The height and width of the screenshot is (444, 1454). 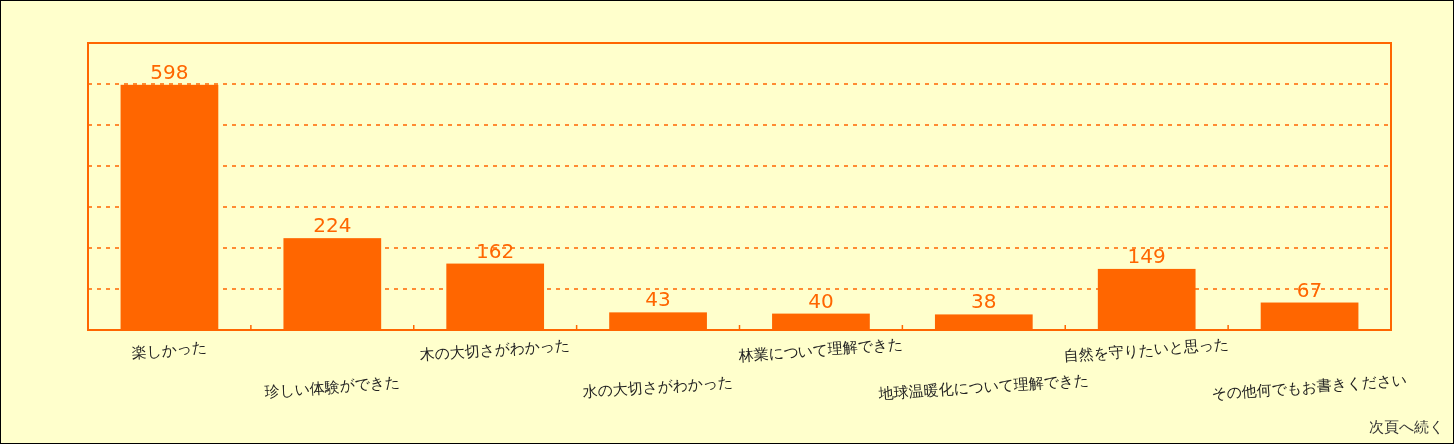 What do you see at coordinates (1406, 427) in the screenshot?
I see `text: 次頁へ続く` at bounding box center [1406, 427].